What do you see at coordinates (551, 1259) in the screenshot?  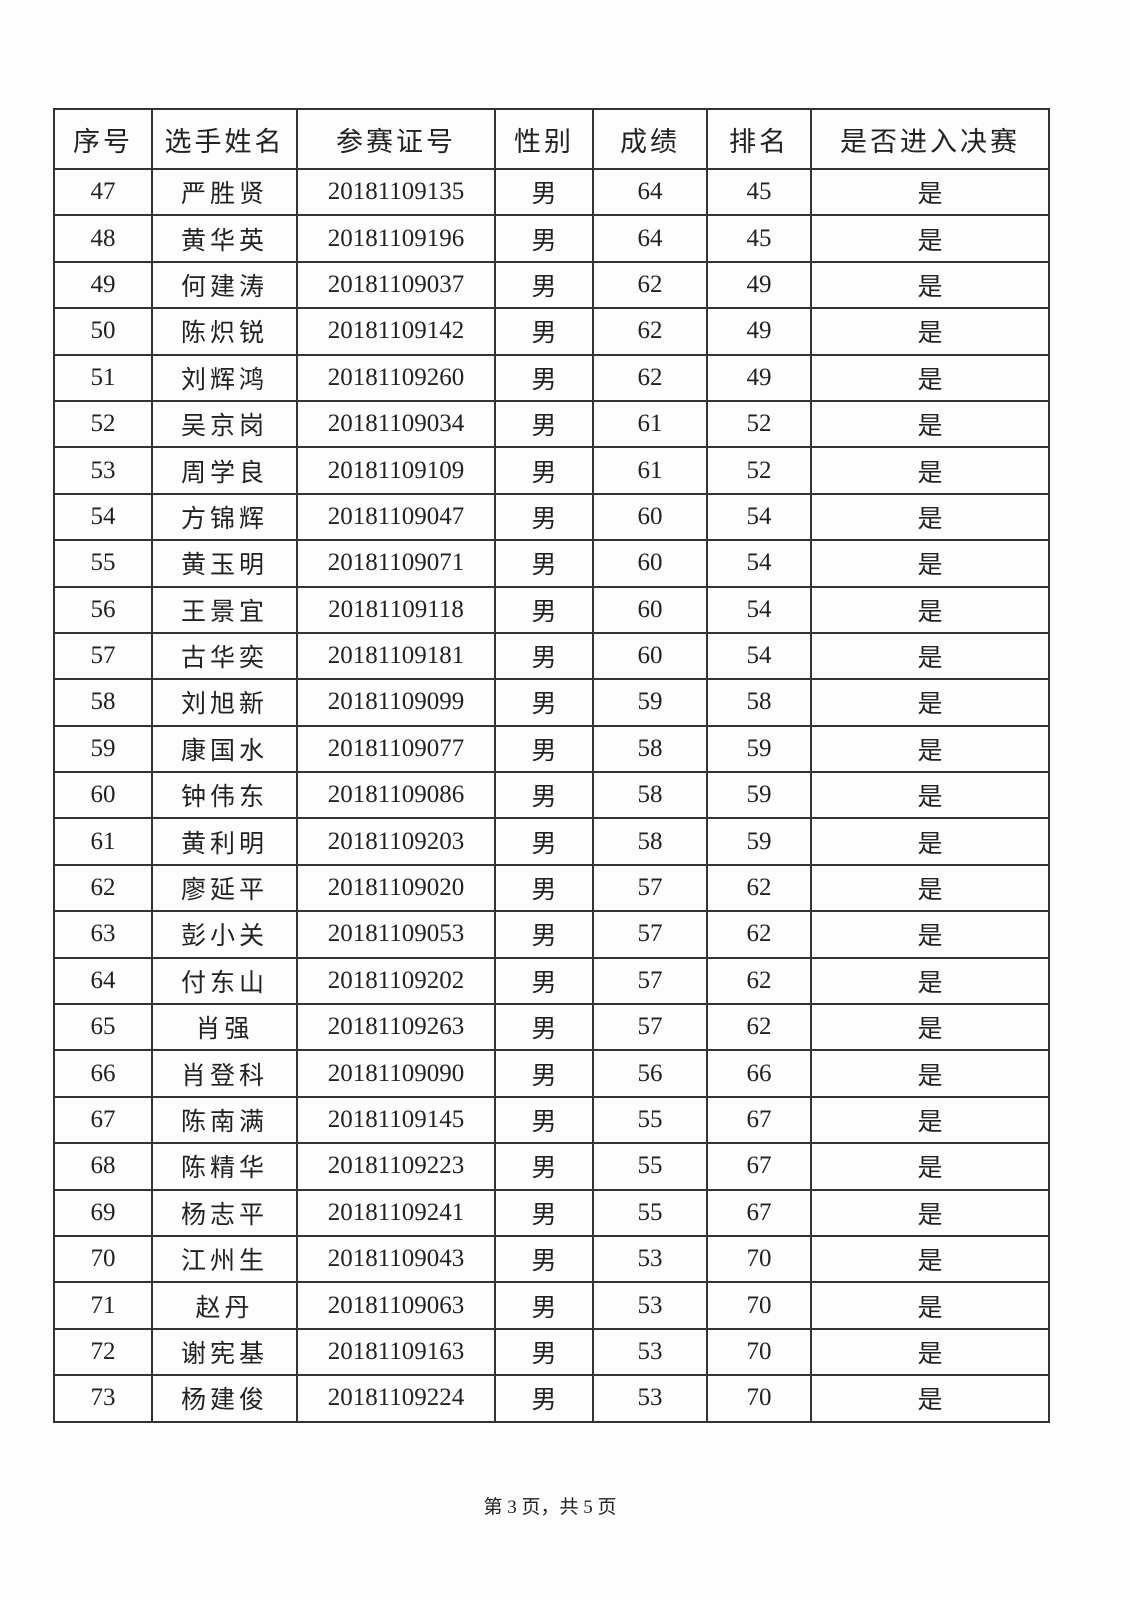 I see `table-row: 70 江州生 20181109043 男 53 70 是` at bounding box center [551, 1259].